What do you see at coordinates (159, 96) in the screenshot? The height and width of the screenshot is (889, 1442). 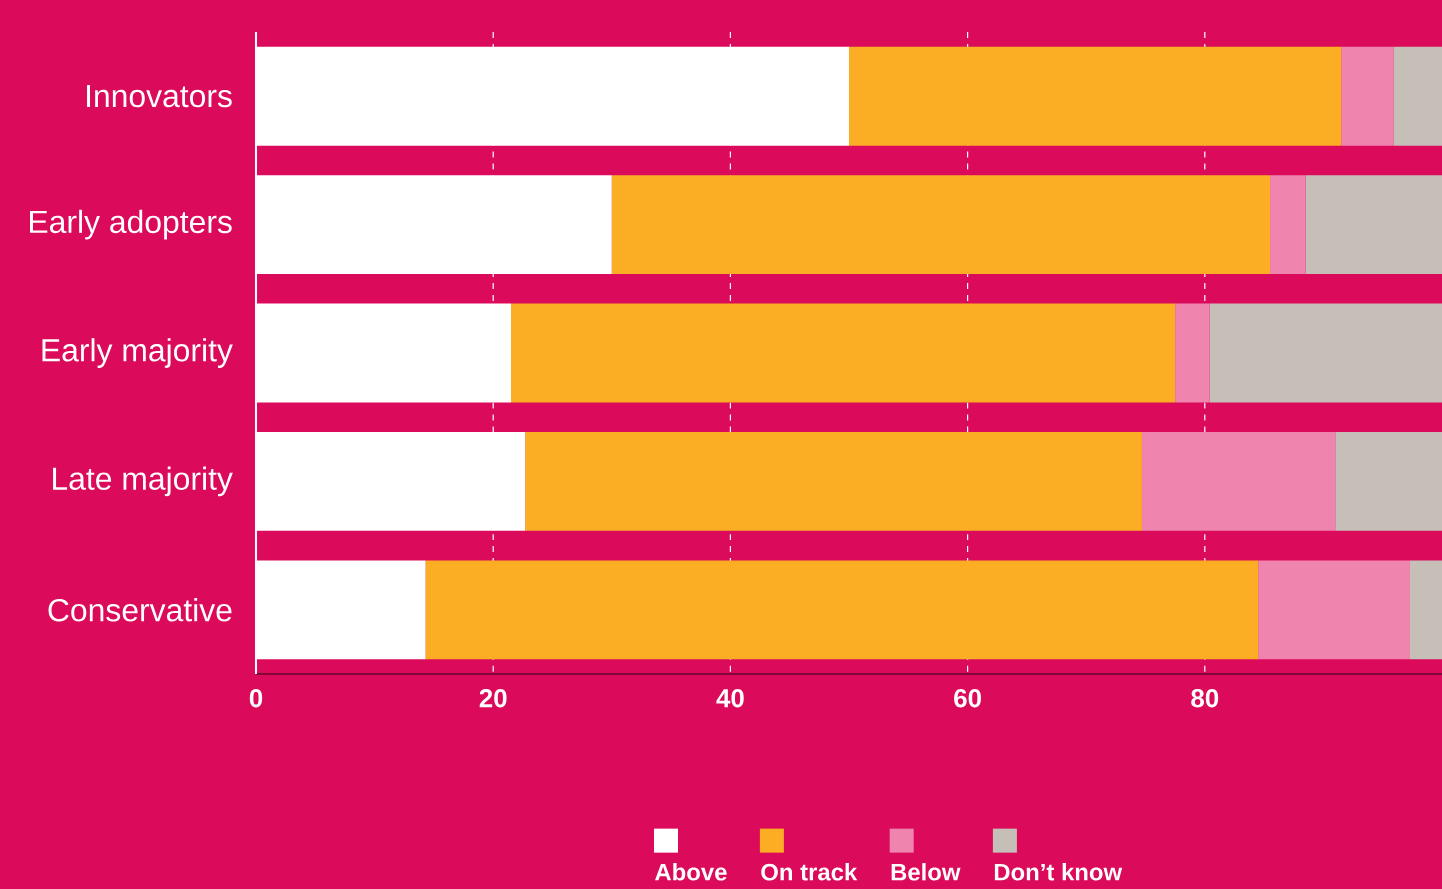 I see `y-tick-label: Innovators` at bounding box center [159, 96].